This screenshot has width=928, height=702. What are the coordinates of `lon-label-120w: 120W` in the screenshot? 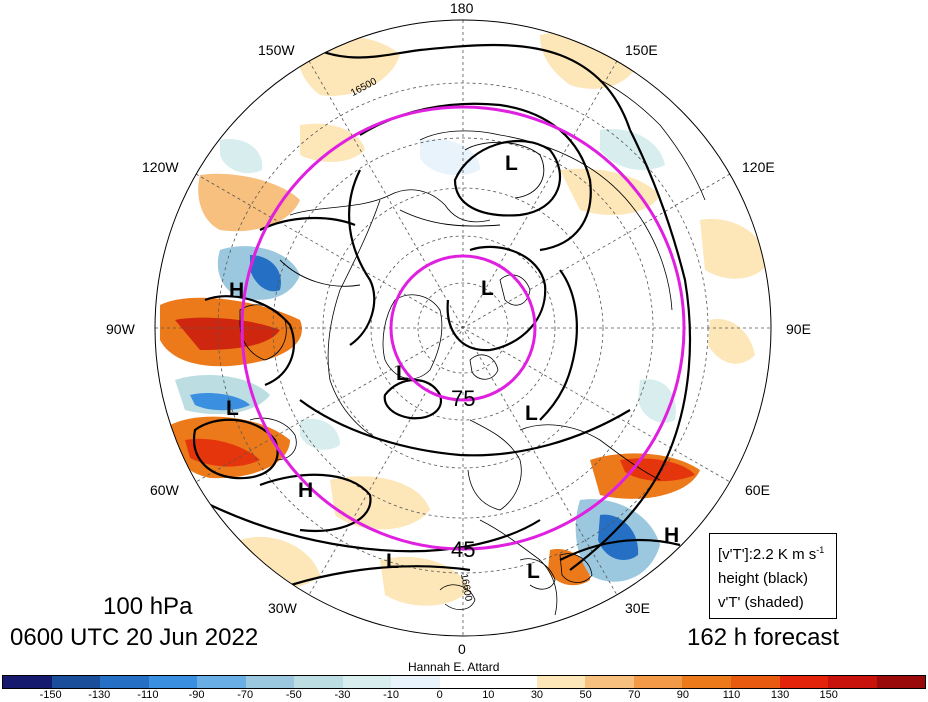 It's located at (160, 167).